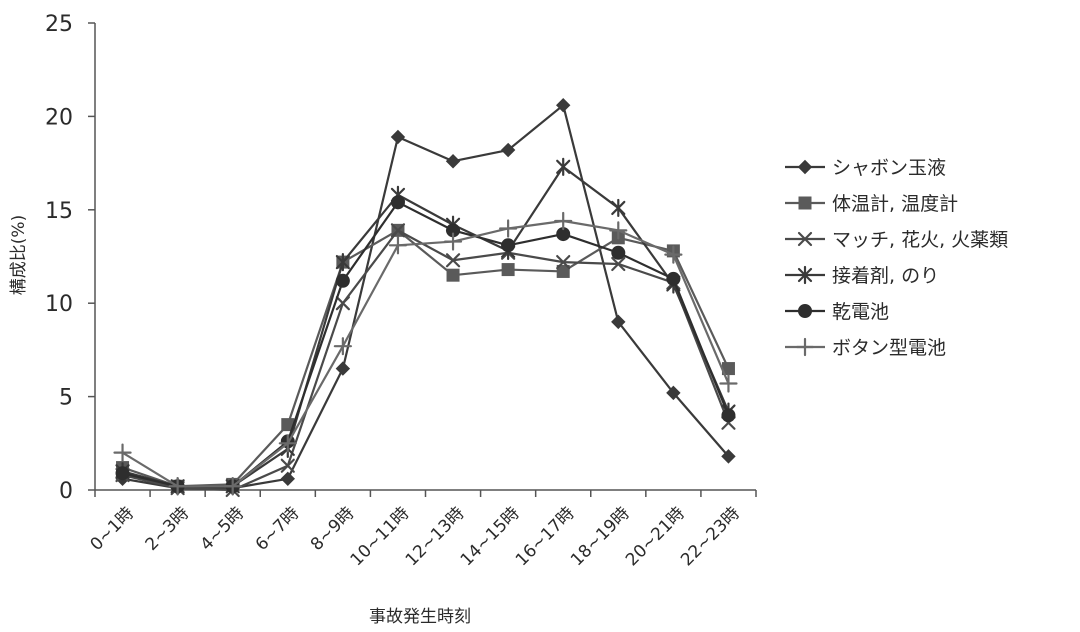 The image size is (1080, 632). I want to click on legend-label: ボタン型電池, so click(889, 348).